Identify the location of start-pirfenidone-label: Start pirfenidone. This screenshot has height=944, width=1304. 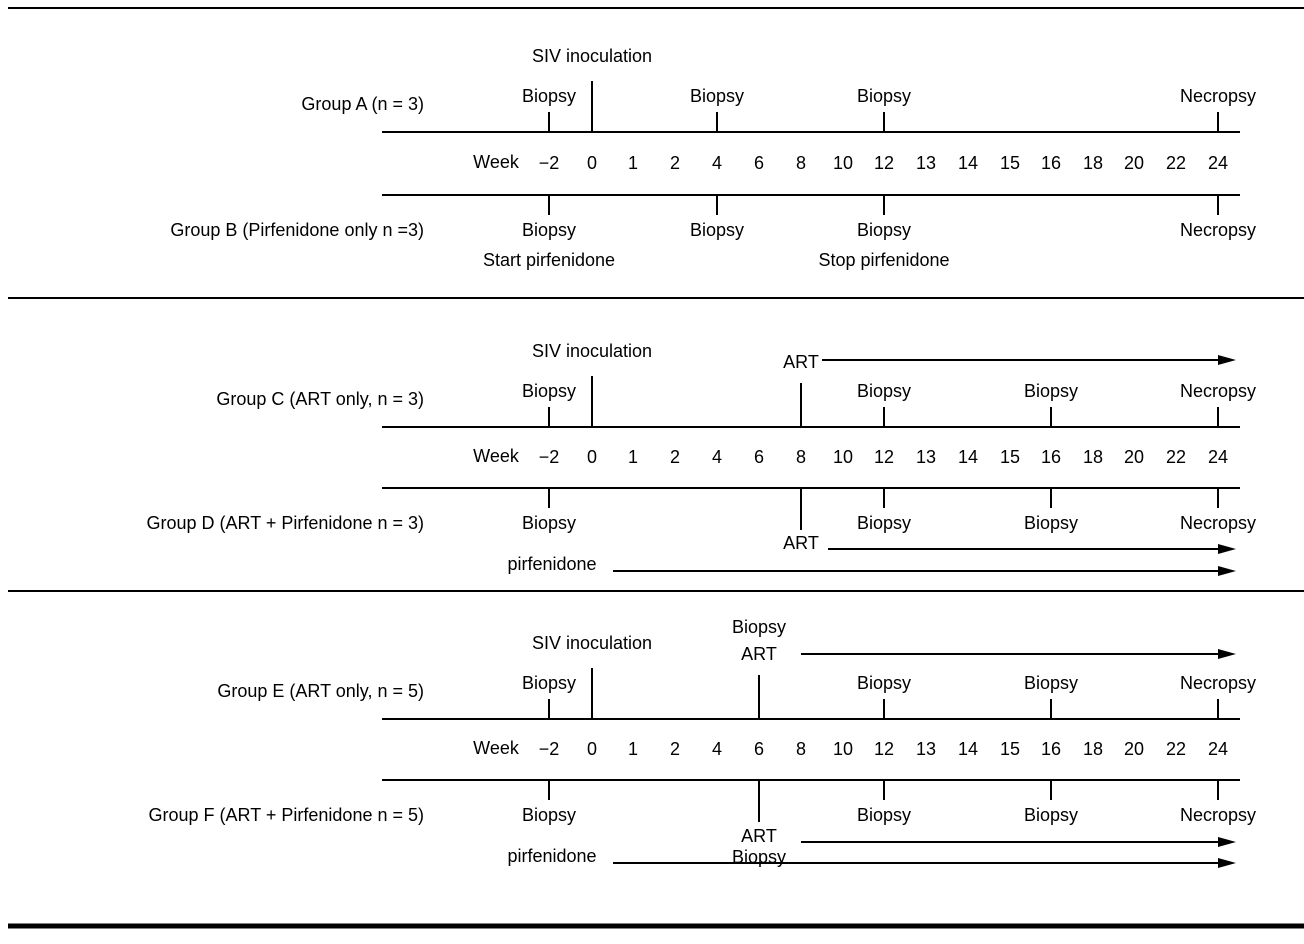
(549, 260).